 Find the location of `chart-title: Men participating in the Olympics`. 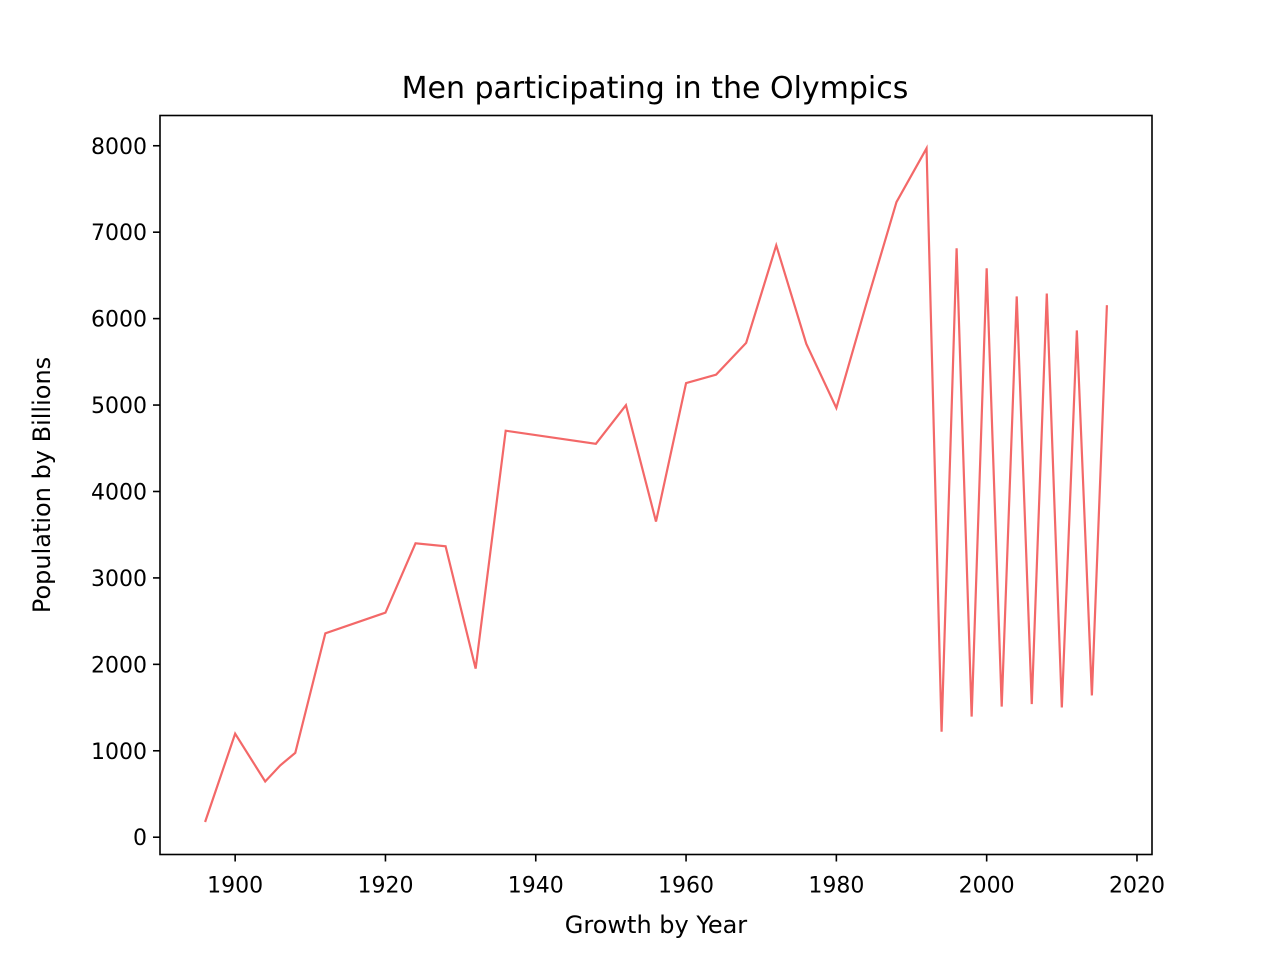

chart-title: Men participating in the Olympics is located at coordinates (655, 88).